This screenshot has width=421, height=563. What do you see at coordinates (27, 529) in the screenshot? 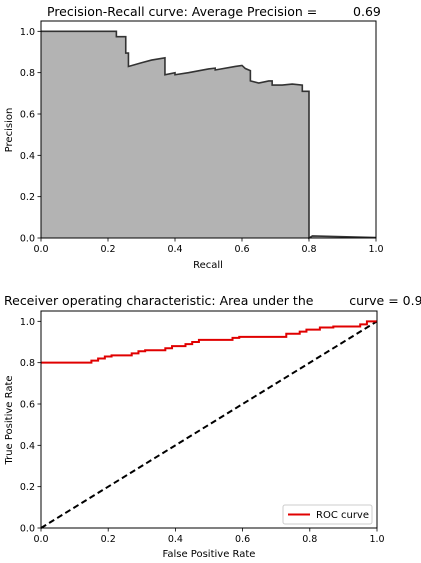
I see `roc-ytick-label: 0.0` at bounding box center [27, 529].